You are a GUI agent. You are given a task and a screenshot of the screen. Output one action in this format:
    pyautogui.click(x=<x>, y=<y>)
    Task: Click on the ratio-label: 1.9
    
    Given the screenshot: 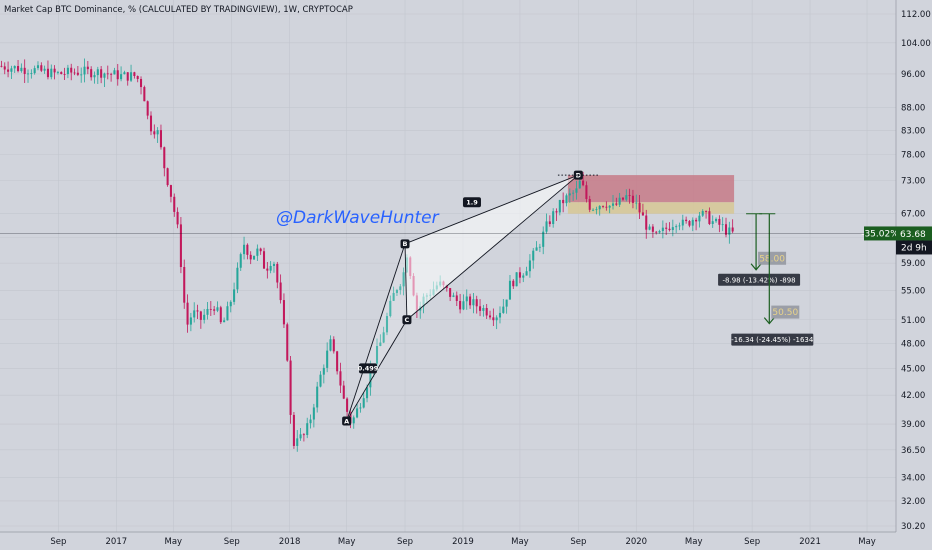 What is the action you would take?
    pyautogui.click(x=472, y=203)
    